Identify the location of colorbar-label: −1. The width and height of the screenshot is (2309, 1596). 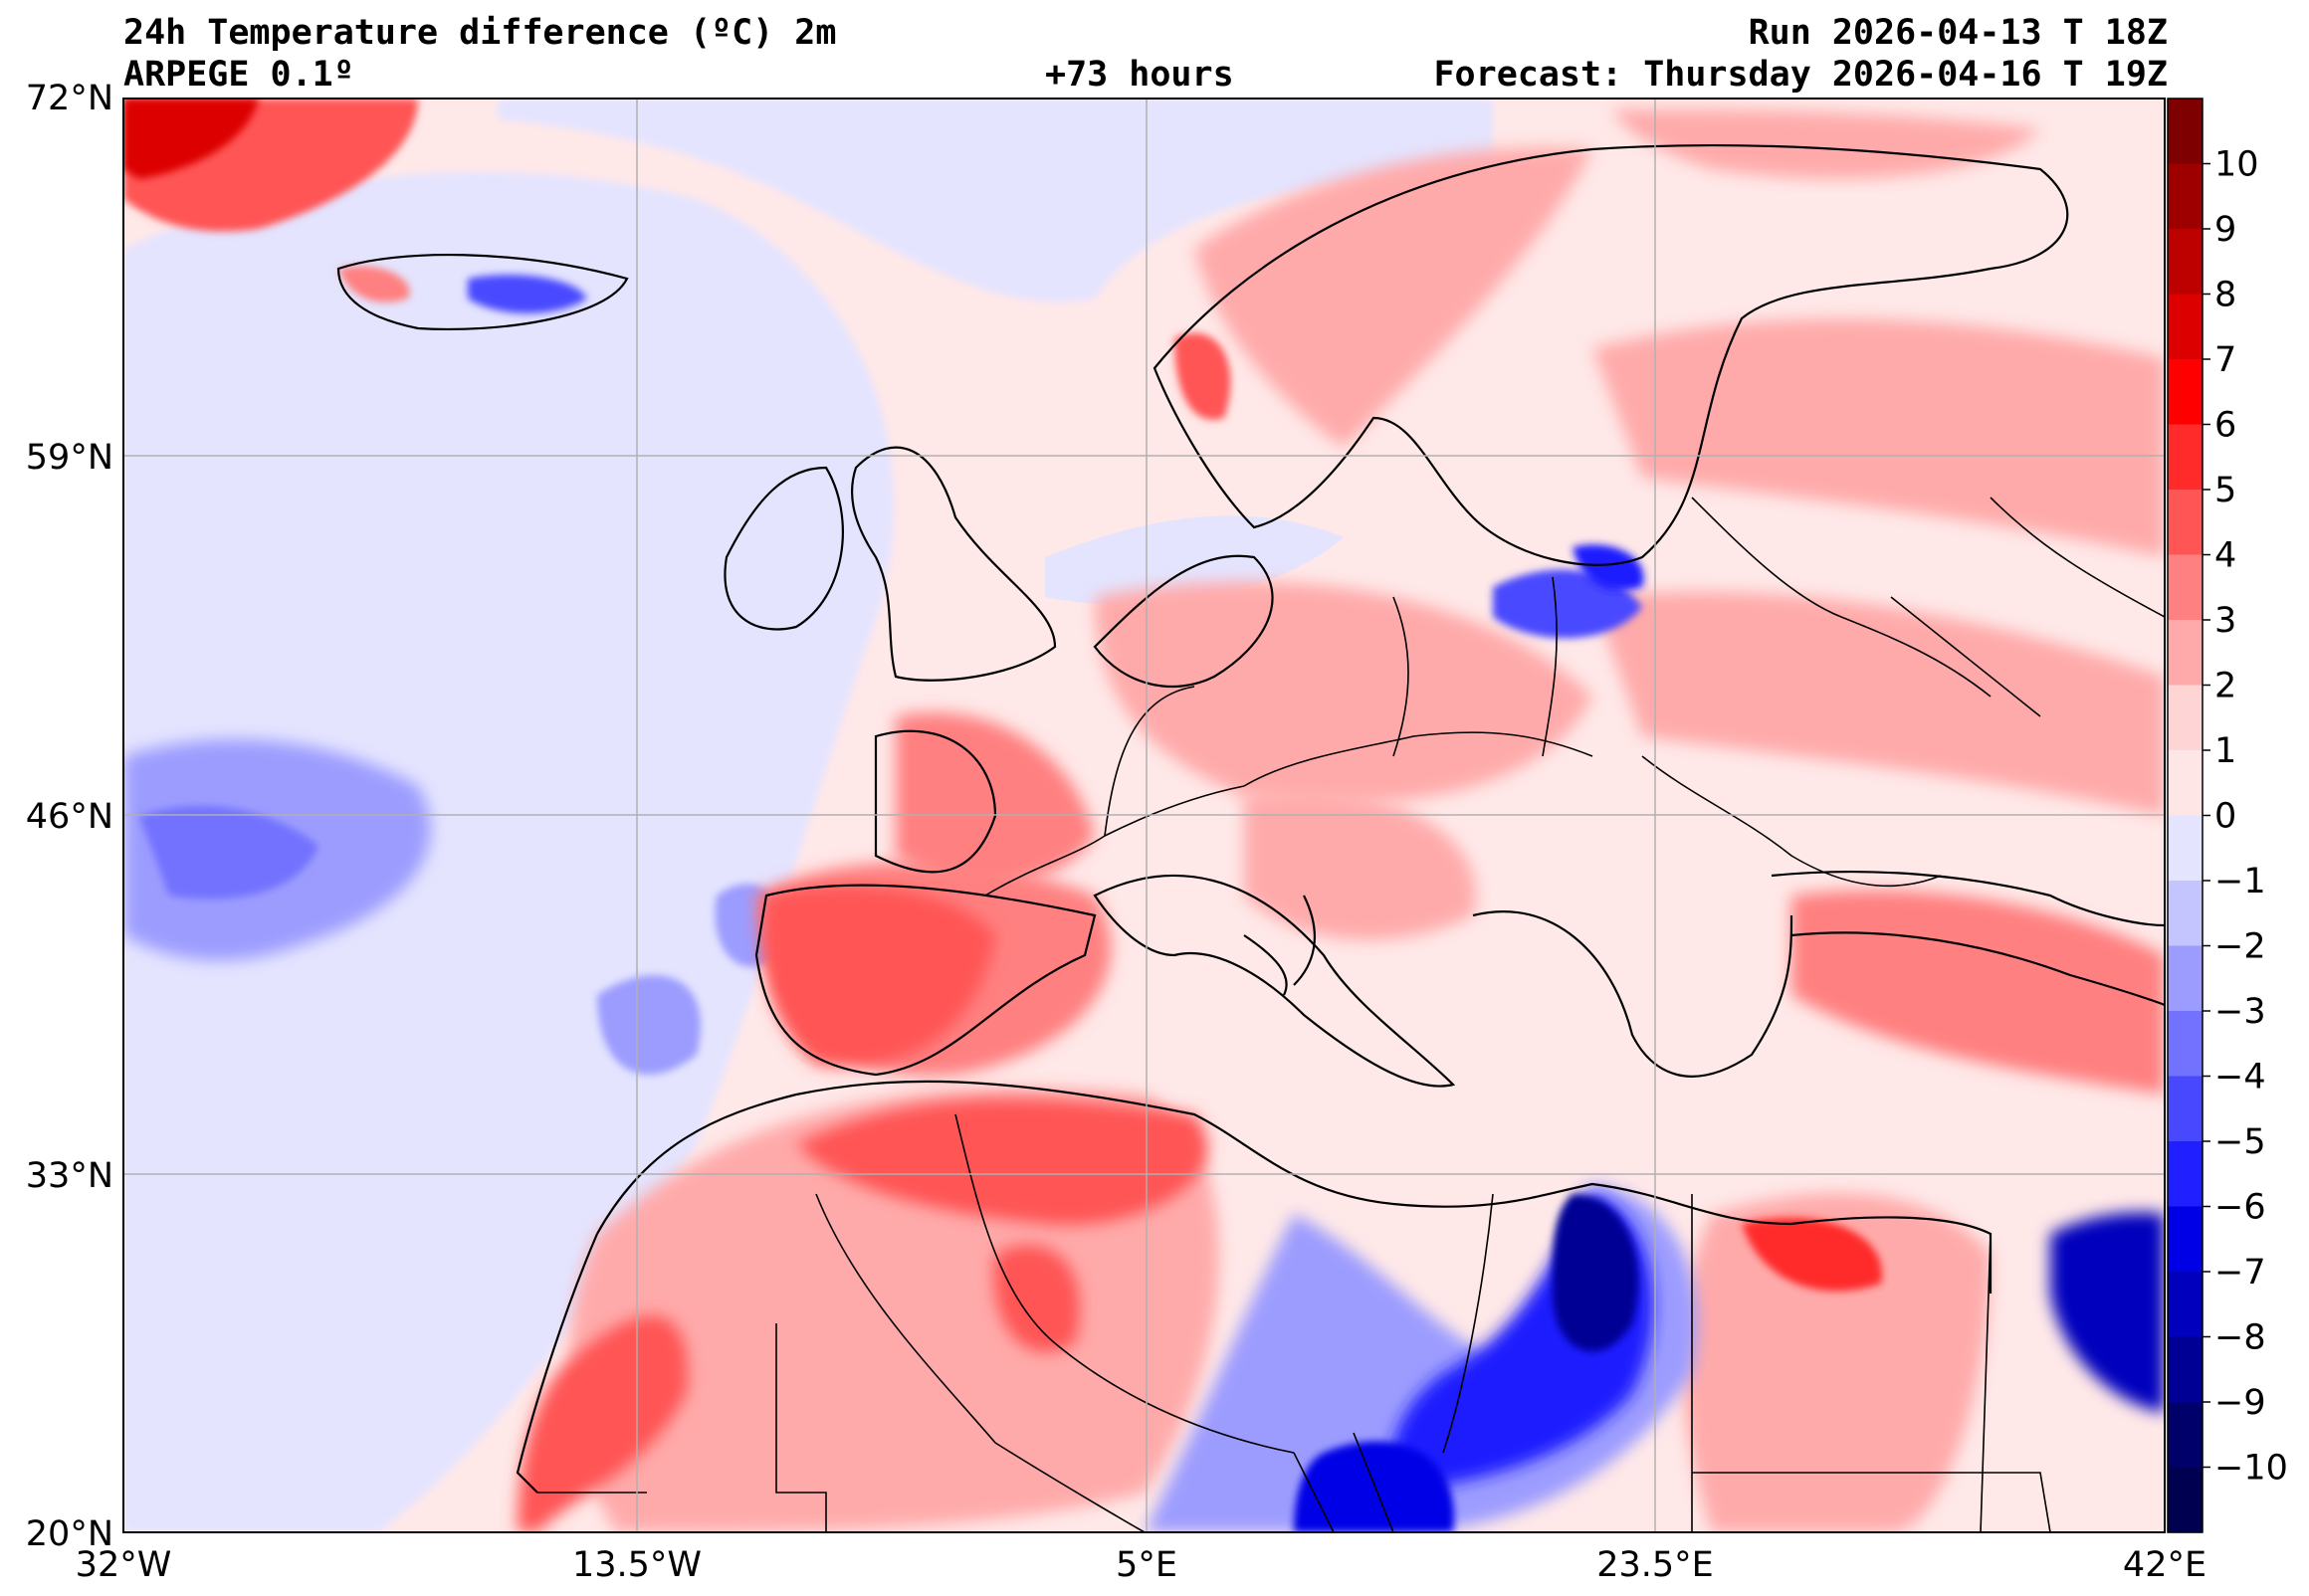
(2240, 881).